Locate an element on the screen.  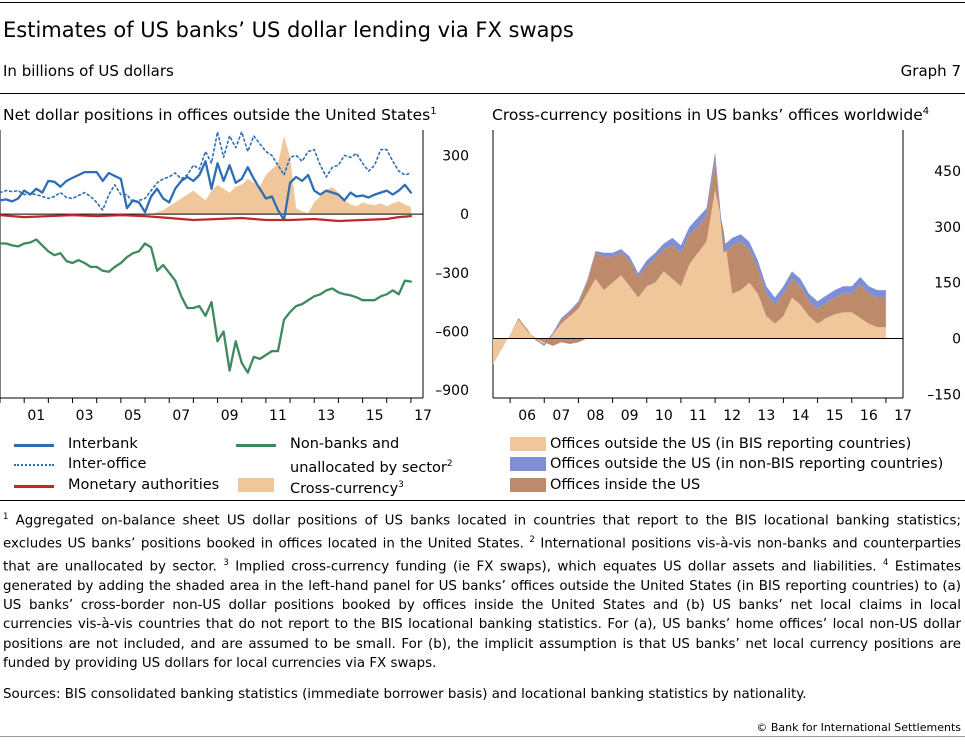
right-x-tick-label: 08 is located at coordinates (596, 416).